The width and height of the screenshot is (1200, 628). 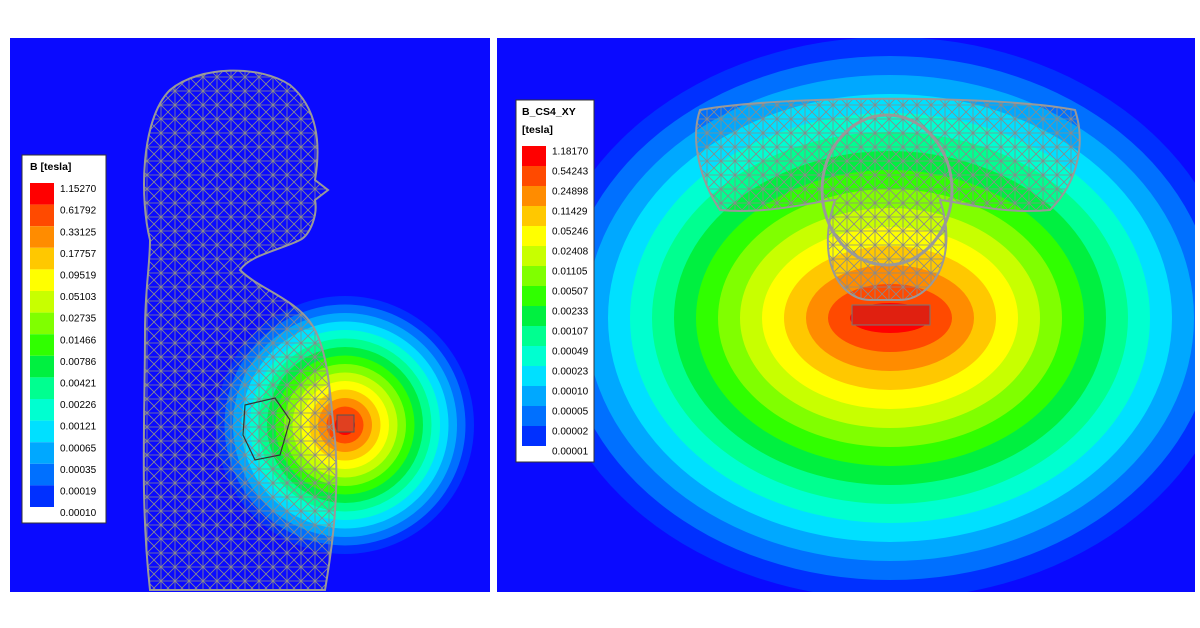 What do you see at coordinates (570, 212) in the screenshot?
I see `legend-label: 0.11429` at bounding box center [570, 212].